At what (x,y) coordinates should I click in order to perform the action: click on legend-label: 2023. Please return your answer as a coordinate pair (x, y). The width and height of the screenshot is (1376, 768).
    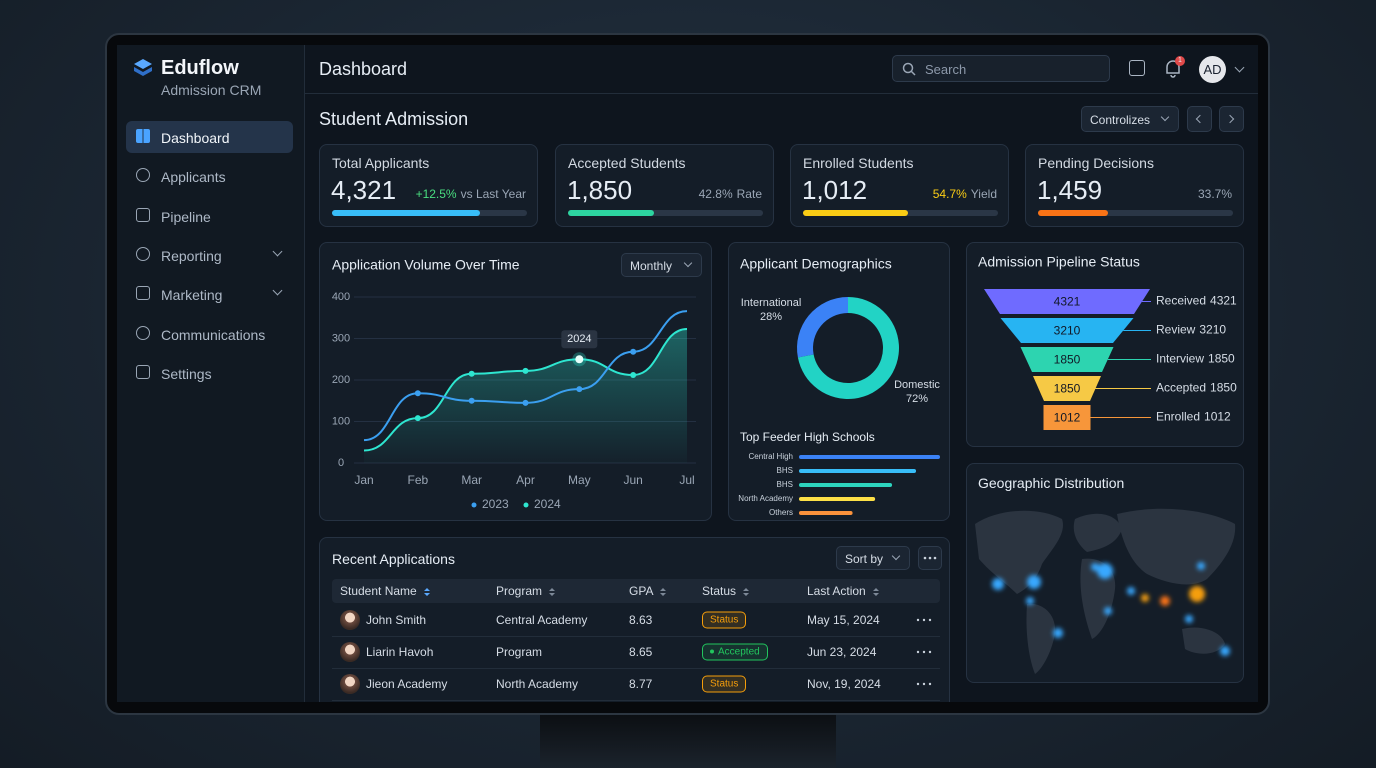
    Looking at the image, I should click on (495, 504).